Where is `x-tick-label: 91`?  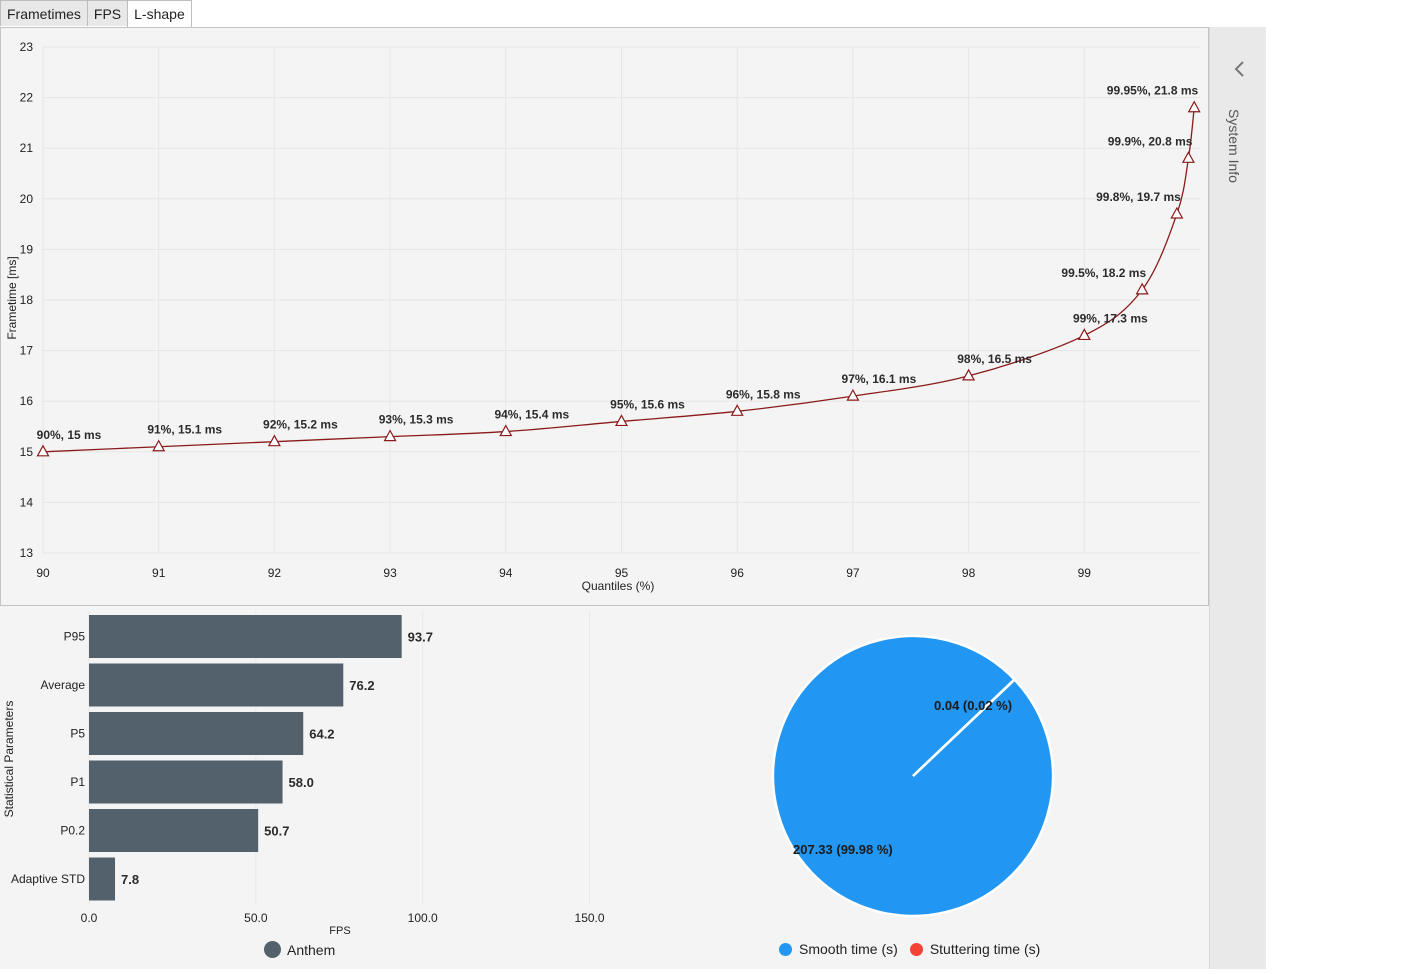 x-tick-label: 91 is located at coordinates (159, 573).